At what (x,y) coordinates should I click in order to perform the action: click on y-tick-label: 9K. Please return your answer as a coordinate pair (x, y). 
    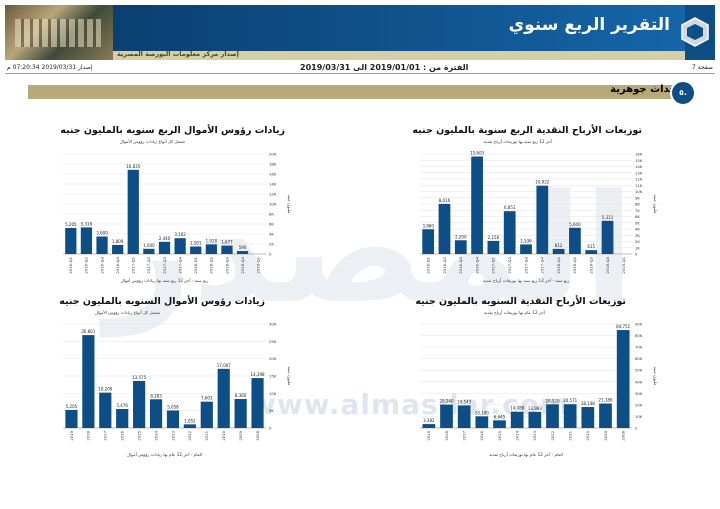
    Looking at the image, I should click on (637, 197).